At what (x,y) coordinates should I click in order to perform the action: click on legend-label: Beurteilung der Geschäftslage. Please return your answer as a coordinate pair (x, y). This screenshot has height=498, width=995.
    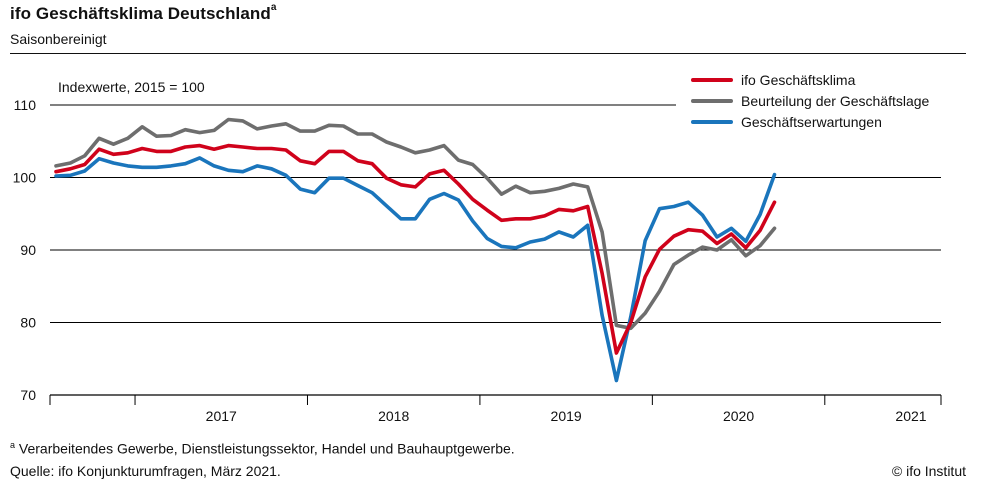
    Looking at the image, I should click on (835, 101).